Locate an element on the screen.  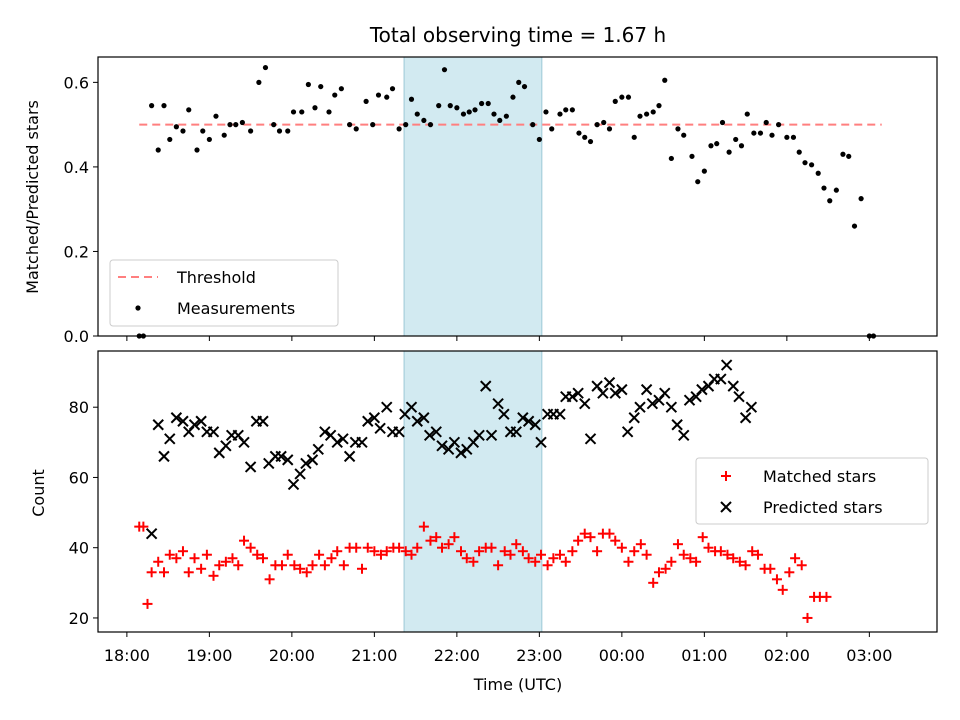
legend: Threshold Measurements is located at coordinates (224, 293).